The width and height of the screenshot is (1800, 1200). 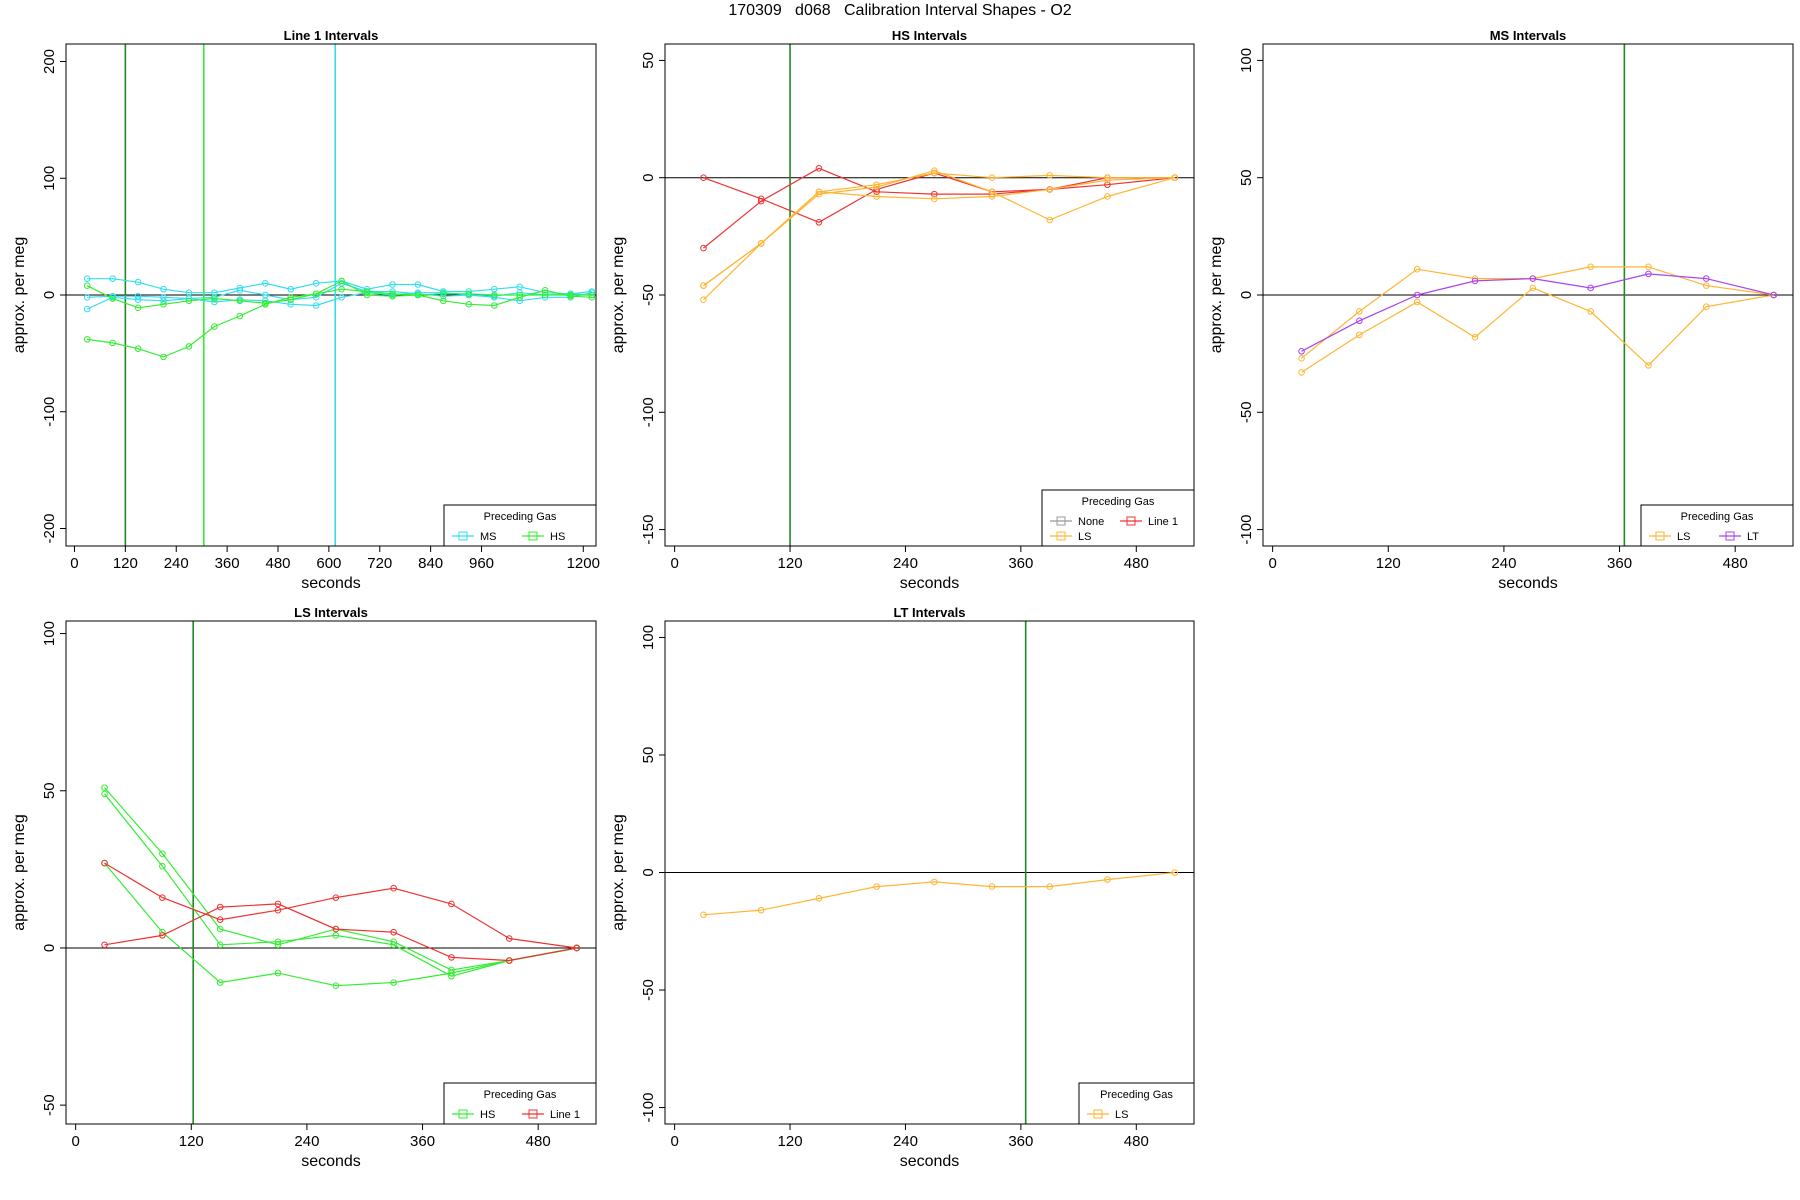 What do you see at coordinates (520, 525) in the screenshot?
I see `legend: Preceding Gas MS HS` at bounding box center [520, 525].